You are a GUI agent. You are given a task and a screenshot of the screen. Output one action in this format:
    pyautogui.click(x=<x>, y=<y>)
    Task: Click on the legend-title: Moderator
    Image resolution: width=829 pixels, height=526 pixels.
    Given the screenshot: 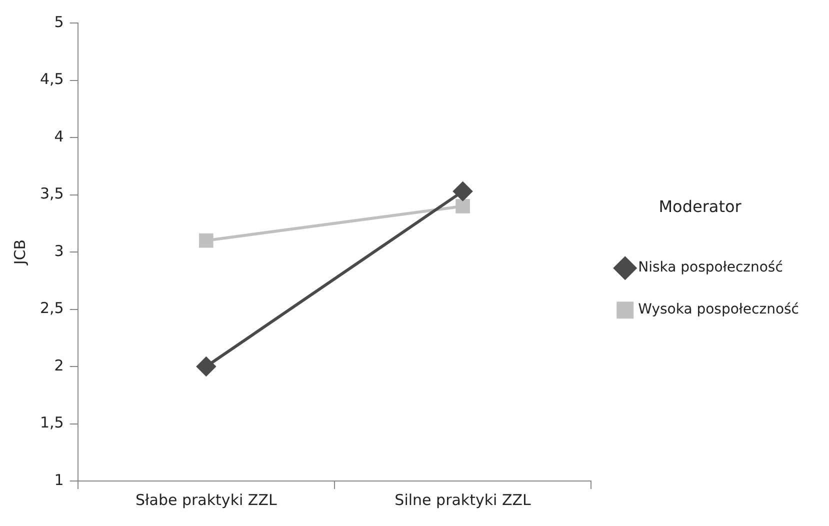 What is the action you would take?
    pyautogui.click(x=700, y=206)
    